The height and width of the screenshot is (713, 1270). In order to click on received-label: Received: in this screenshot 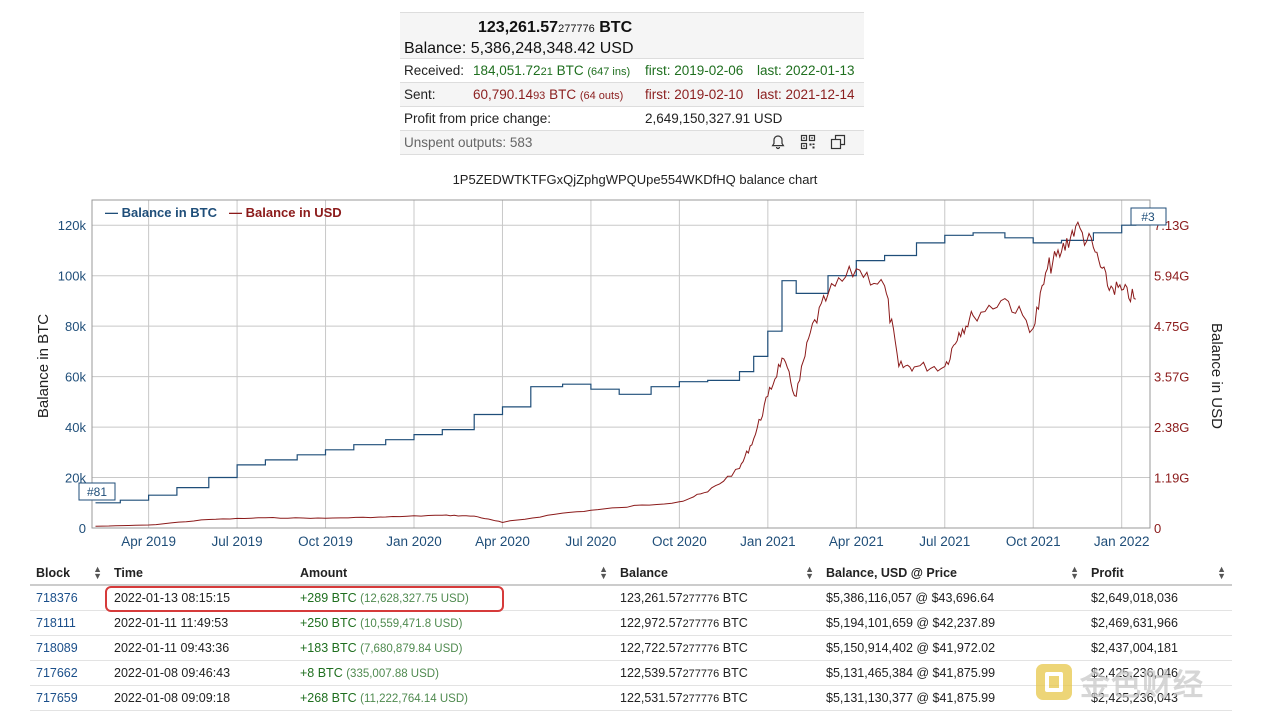, I will do `click(434, 70)`.